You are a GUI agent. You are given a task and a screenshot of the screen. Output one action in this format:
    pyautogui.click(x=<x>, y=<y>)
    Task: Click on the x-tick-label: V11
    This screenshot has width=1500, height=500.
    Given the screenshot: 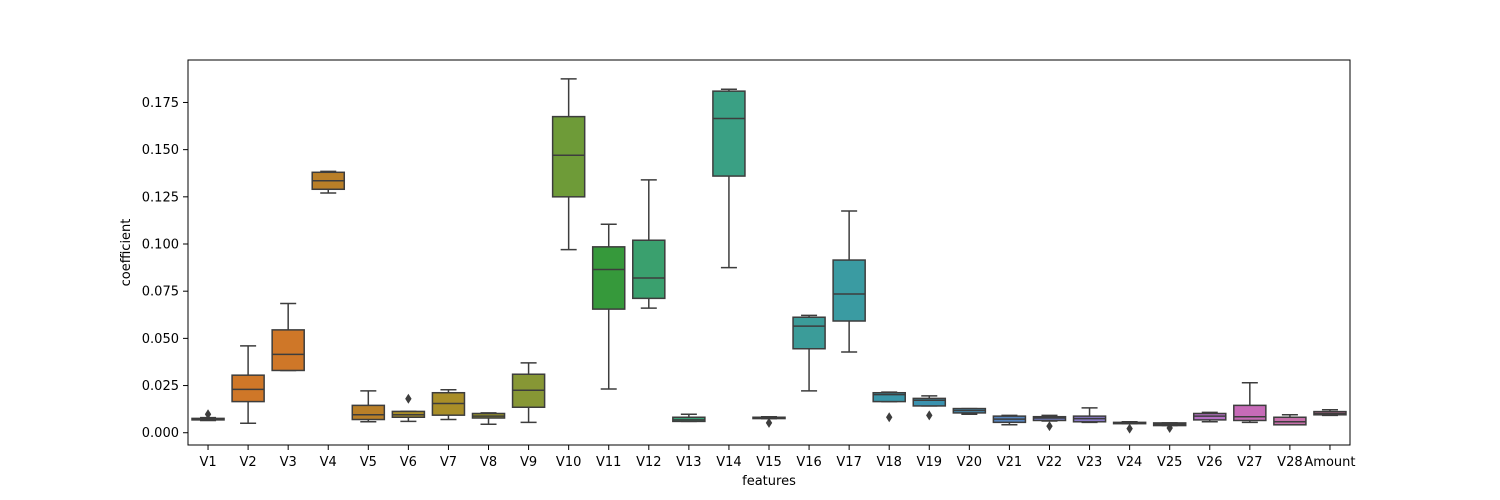 What is the action you would take?
    pyautogui.click(x=608, y=462)
    